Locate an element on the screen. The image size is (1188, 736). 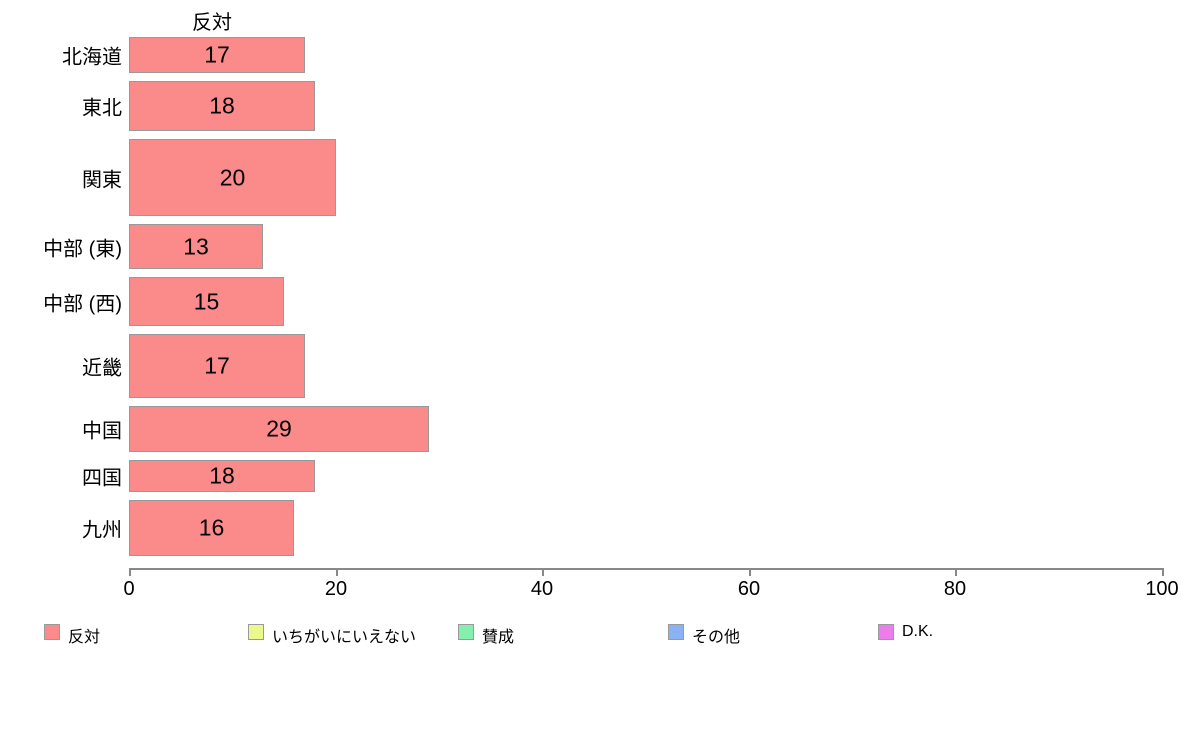
x-axis-line is located at coordinates (645, 569).